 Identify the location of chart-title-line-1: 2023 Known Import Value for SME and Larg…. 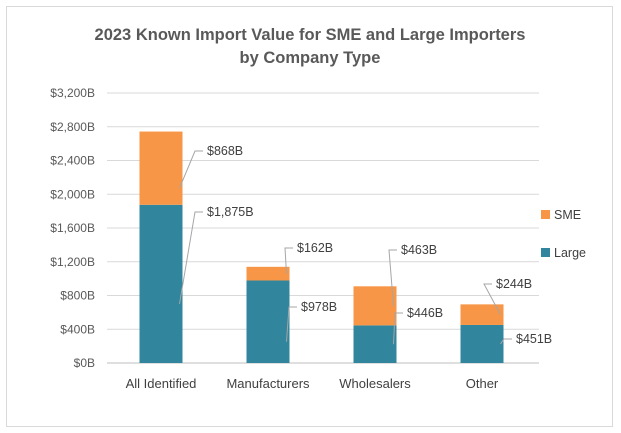
(310, 35).